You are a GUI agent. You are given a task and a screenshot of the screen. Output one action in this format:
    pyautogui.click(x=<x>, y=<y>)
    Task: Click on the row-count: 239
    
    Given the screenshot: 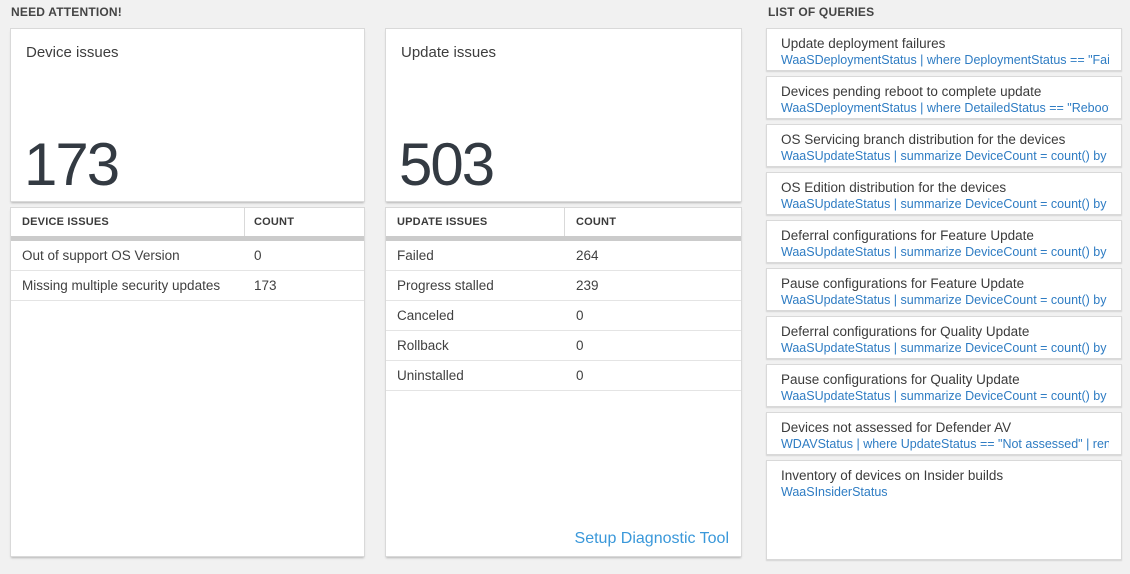 What is the action you would take?
    pyautogui.click(x=587, y=285)
    